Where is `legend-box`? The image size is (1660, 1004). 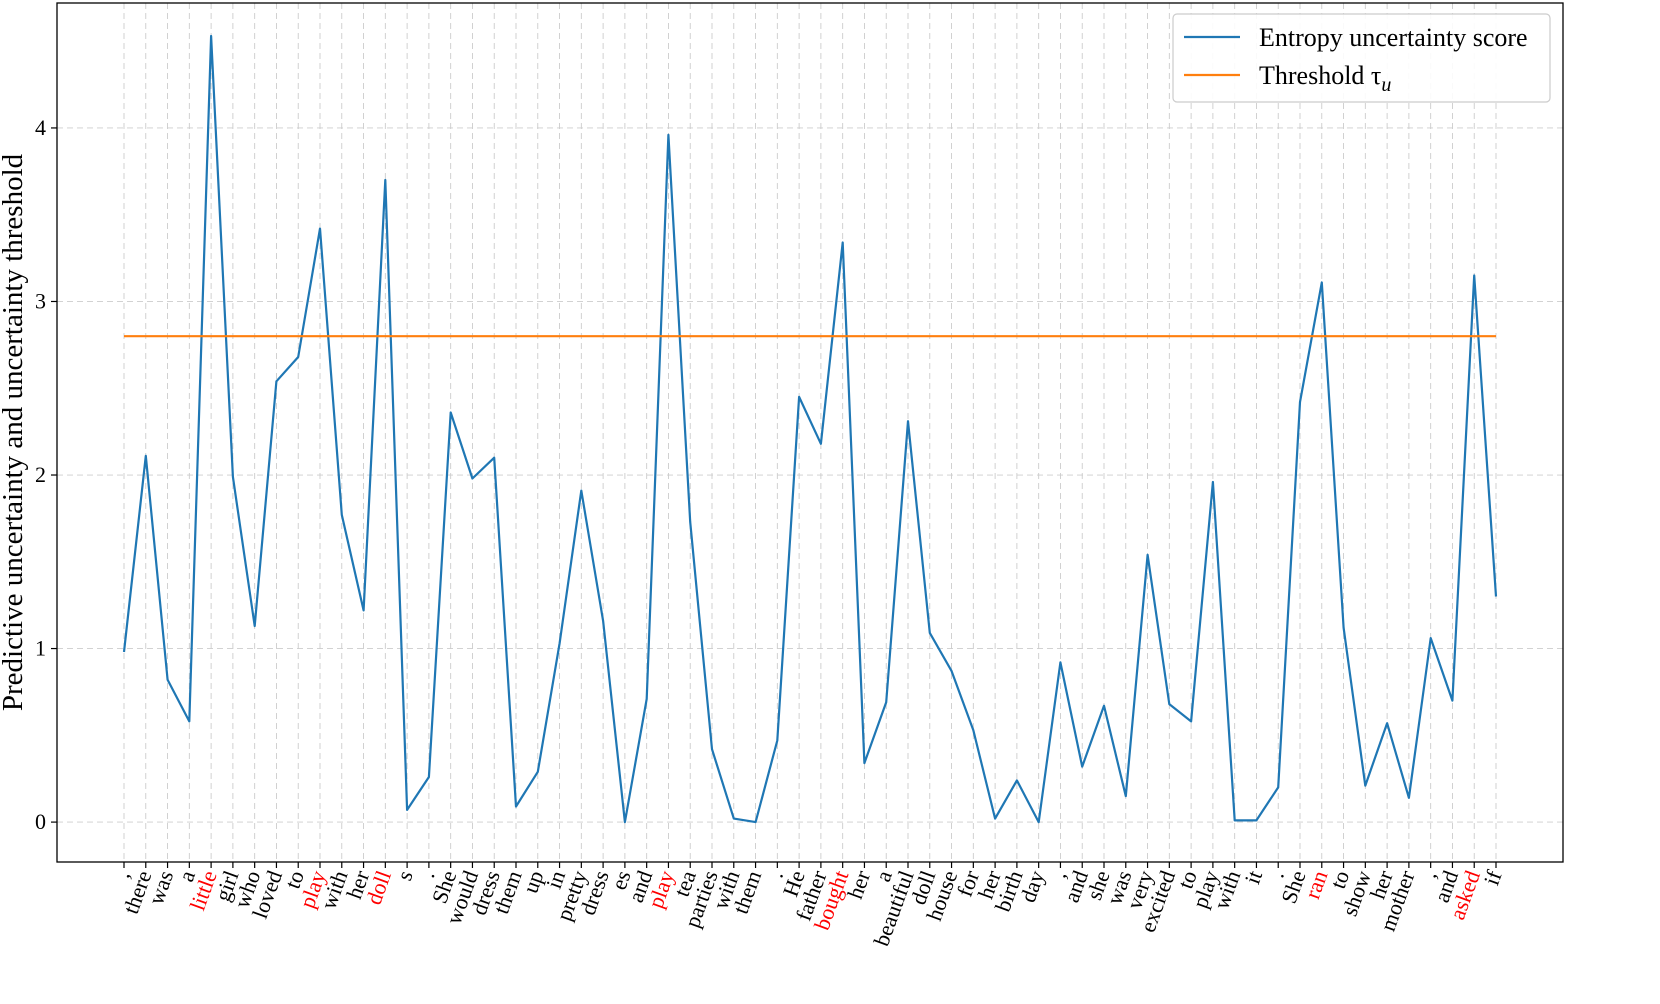
legend-box is located at coordinates (1361, 58).